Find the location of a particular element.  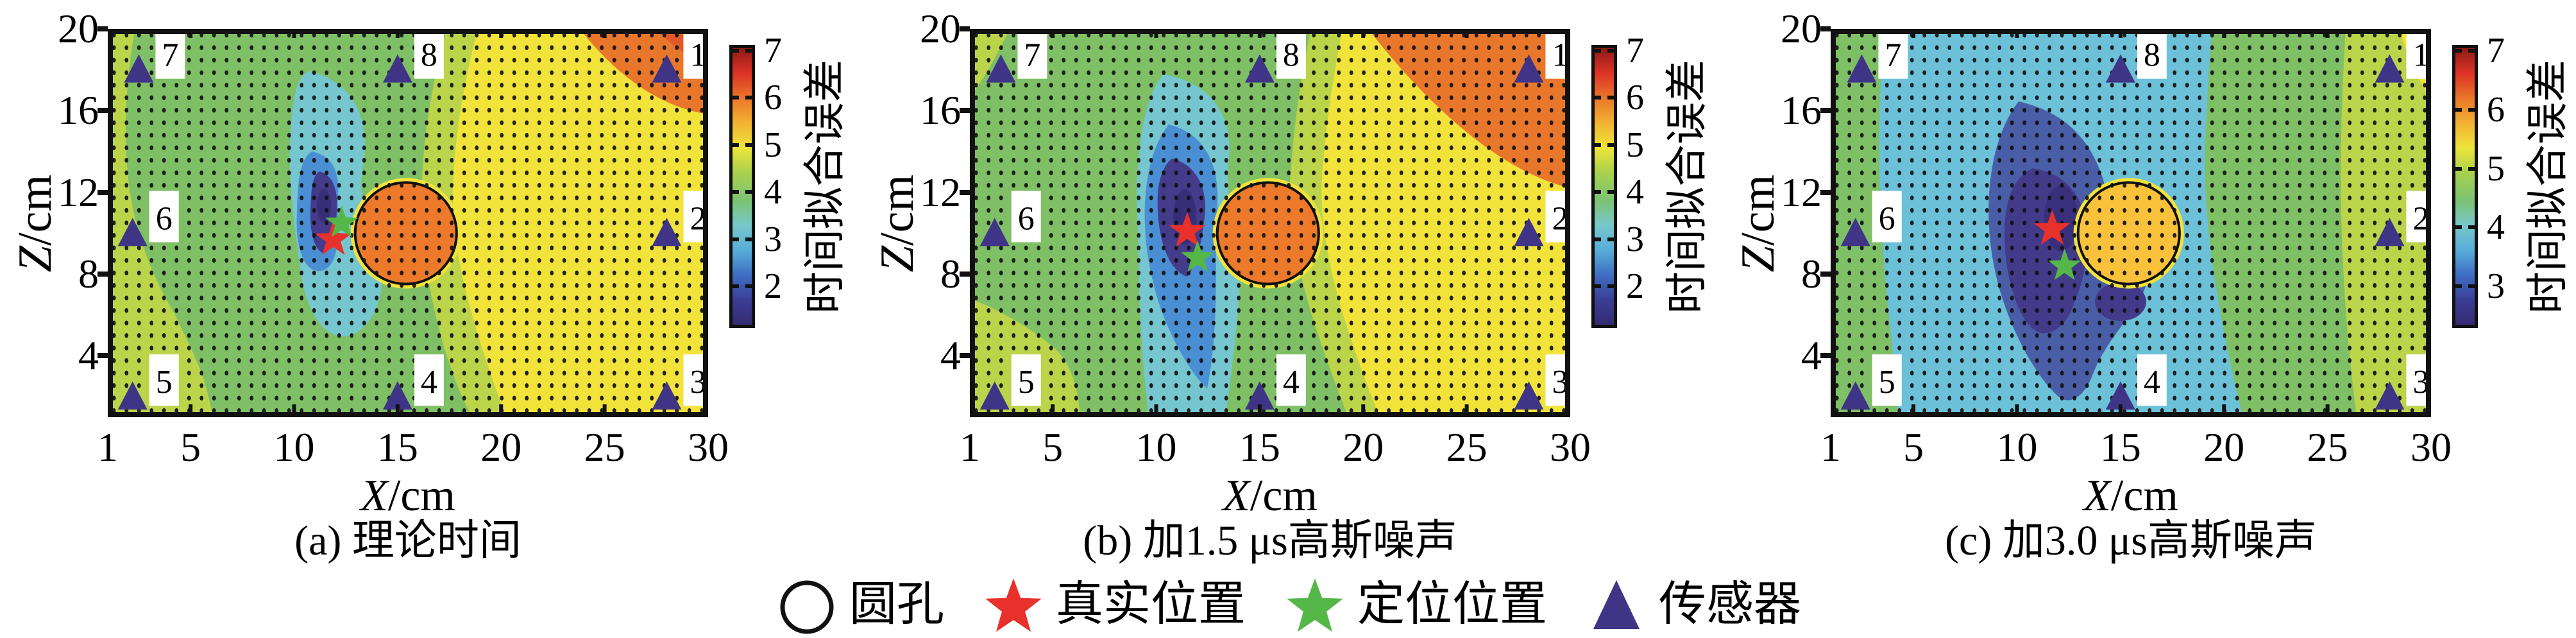

colorbar-tick-label: 2 is located at coordinates (1635, 286).